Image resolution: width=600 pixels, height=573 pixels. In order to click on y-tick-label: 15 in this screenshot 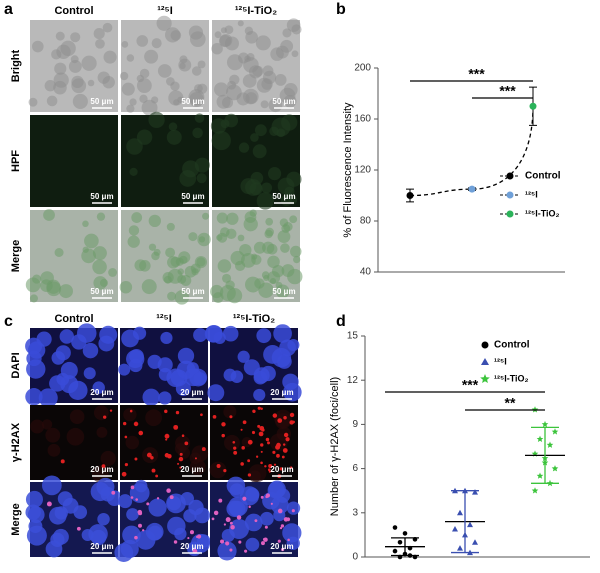, I will do `click(353, 336)`.